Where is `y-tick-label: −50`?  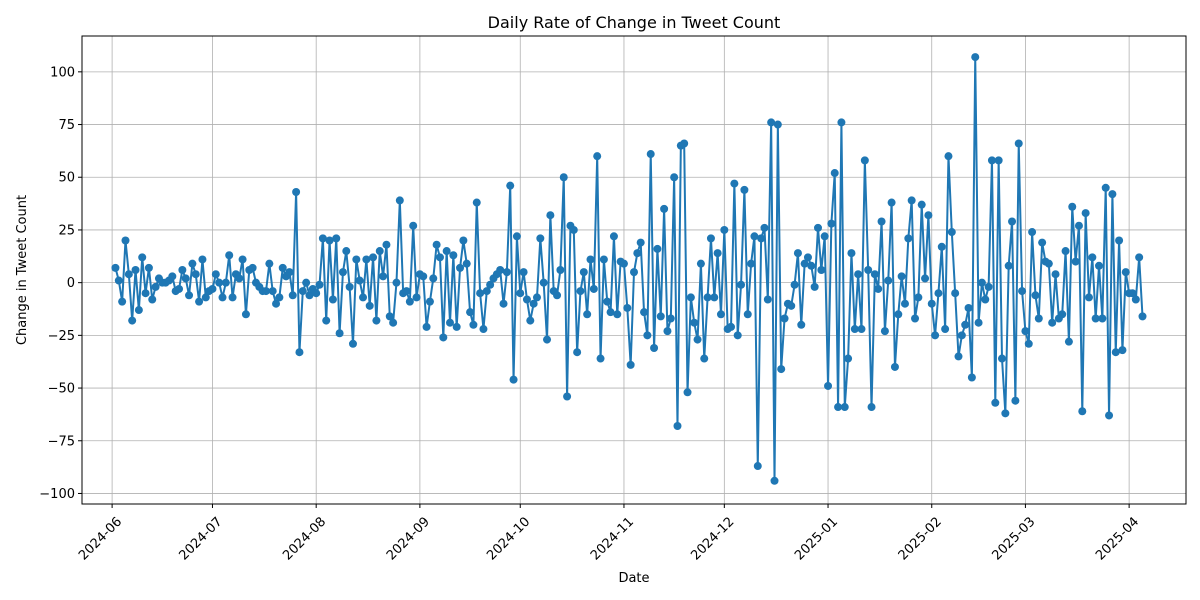 y-tick-label: −50 is located at coordinates (61, 389).